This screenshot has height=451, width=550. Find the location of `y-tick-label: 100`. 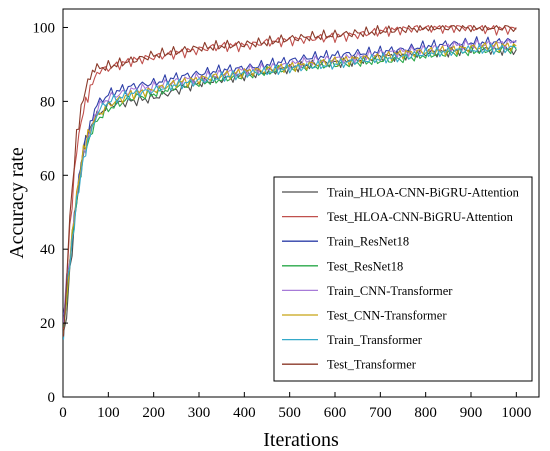

y-tick-label: 100 is located at coordinates (44, 28).